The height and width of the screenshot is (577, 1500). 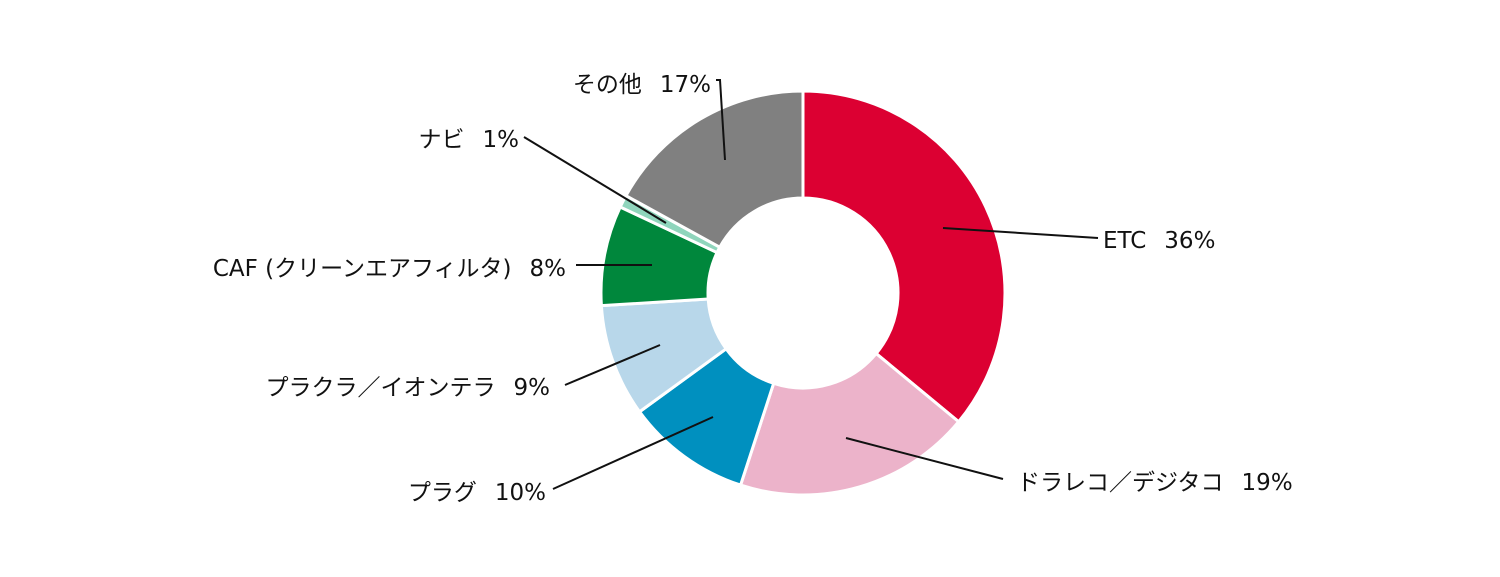 I want to click on slice-label-2: プラグ 10%, so click(x=477, y=493).